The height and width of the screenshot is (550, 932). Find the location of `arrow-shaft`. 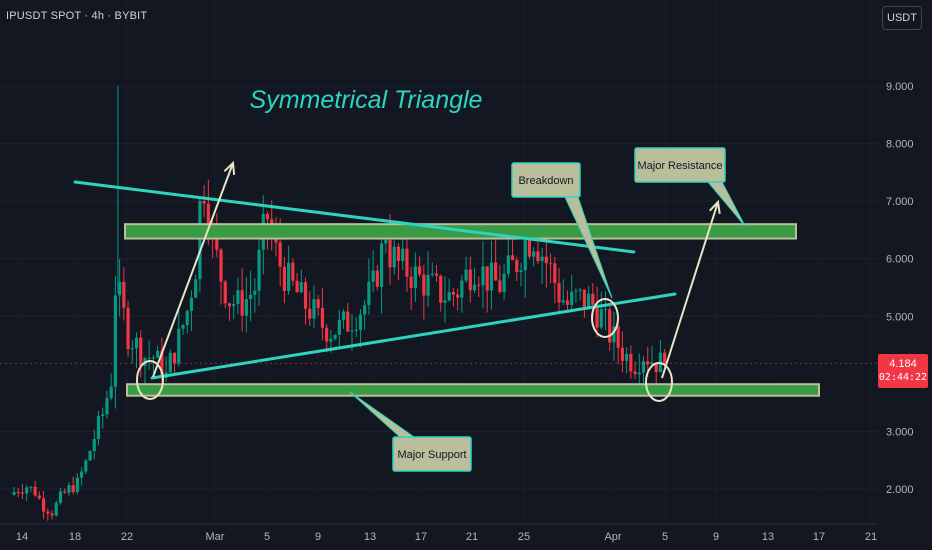

arrow-shaft is located at coordinates (690, 290).